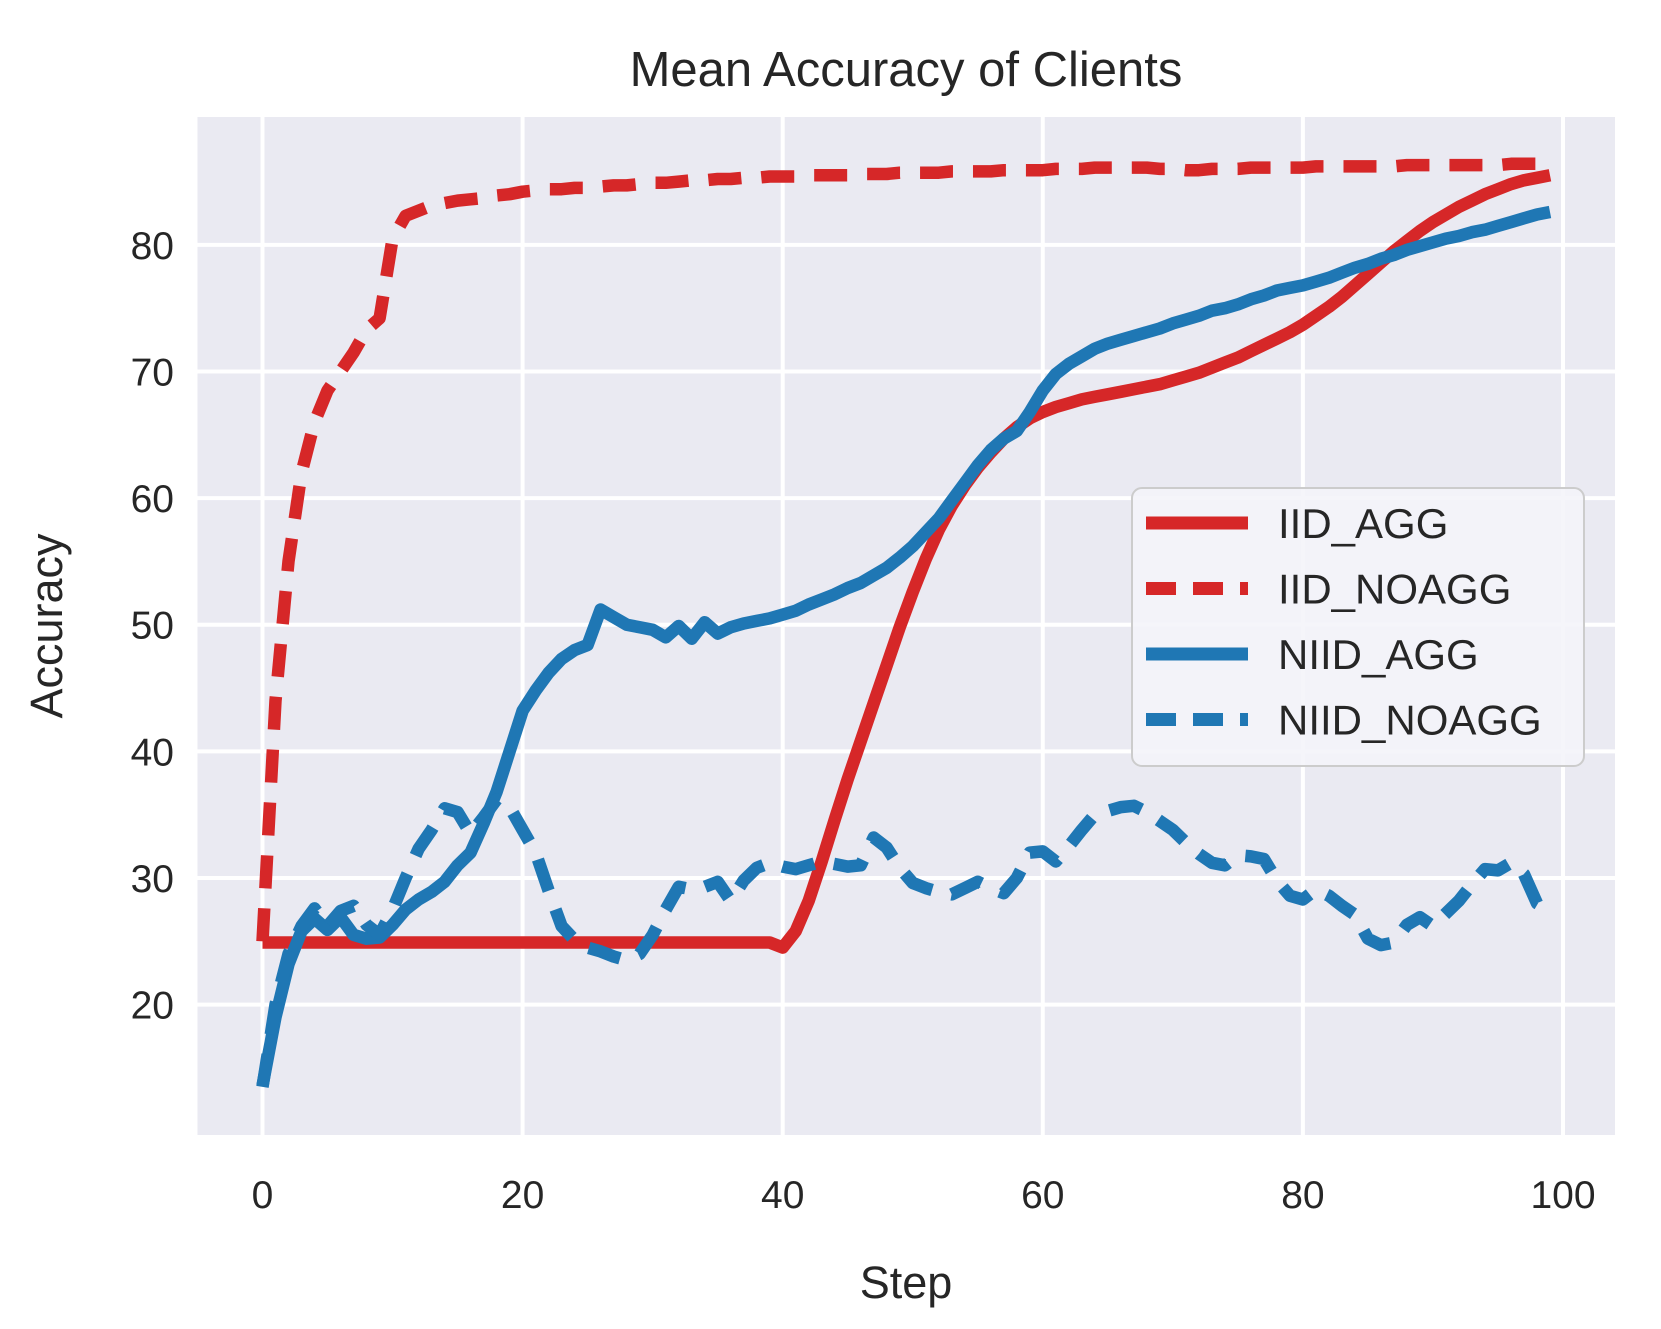  I want to click on x-tick-label-0: 0, so click(263, 1195).